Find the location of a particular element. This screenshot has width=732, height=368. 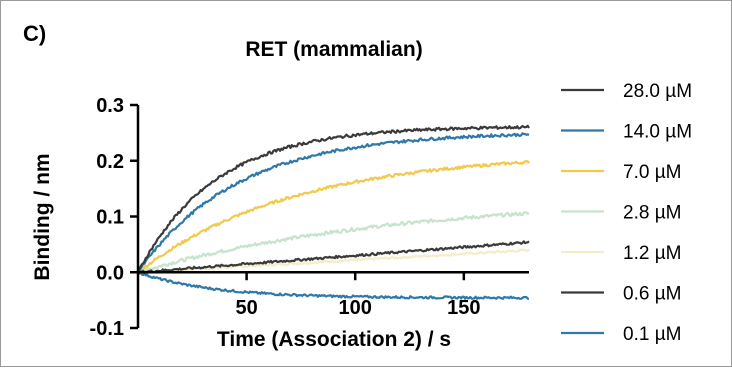

y-tick-label: -0.1 is located at coordinates (107, 329).